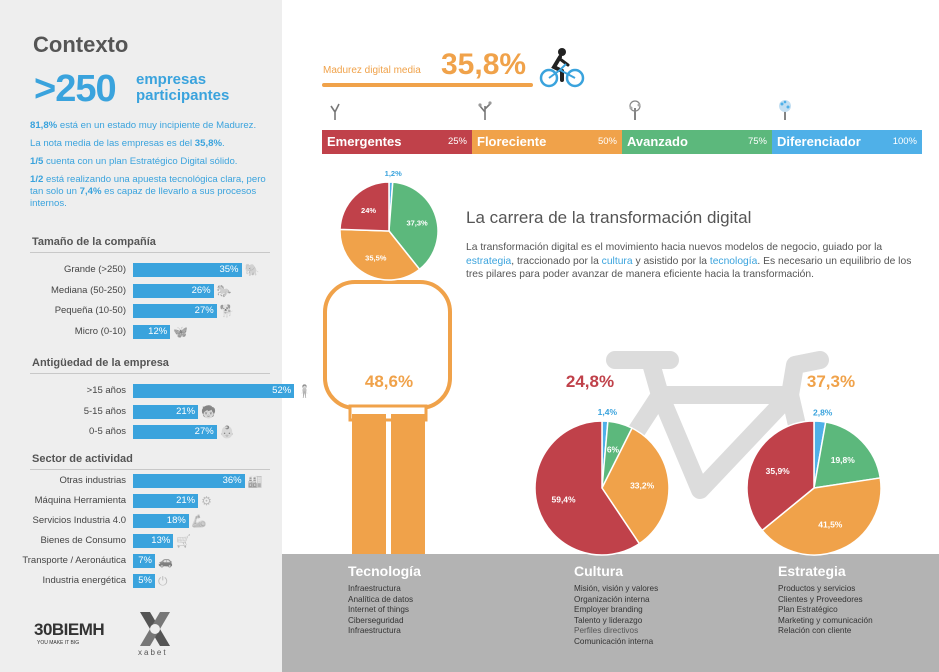 The width and height of the screenshot is (939, 672). What do you see at coordinates (608, 412) in the screenshot?
I see `pie-slice-label: 1,4%` at bounding box center [608, 412].